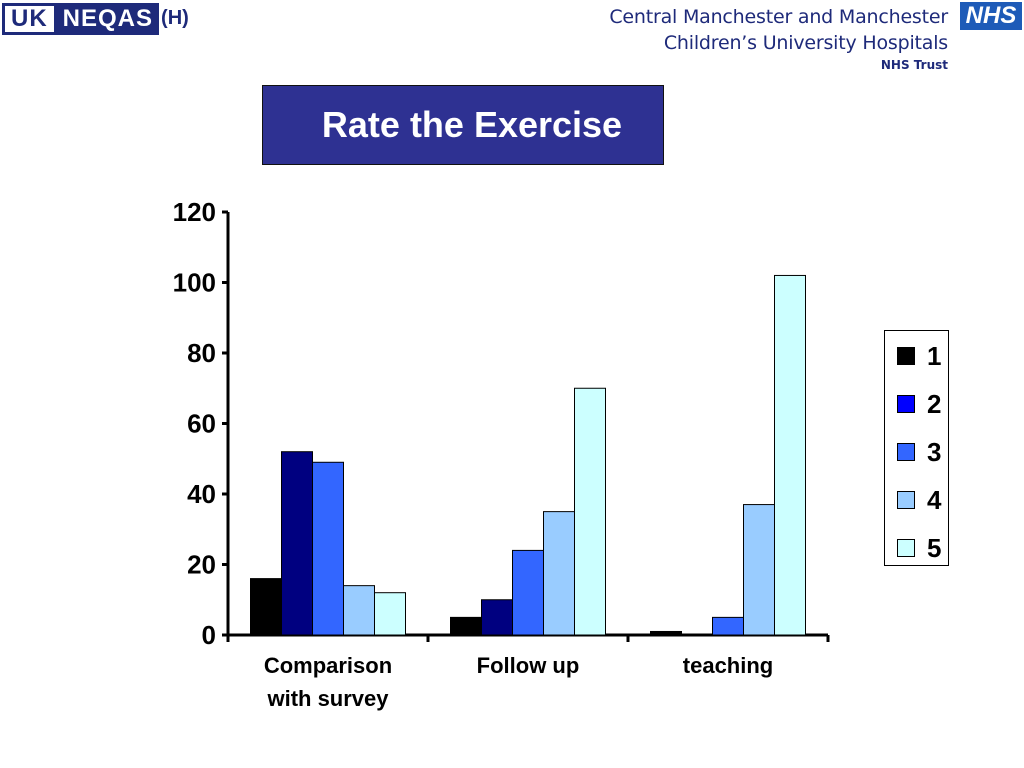  What do you see at coordinates (201, 494) in the screenshot?
I see `y-tick-label: 40` at bounding box center [201, 494].